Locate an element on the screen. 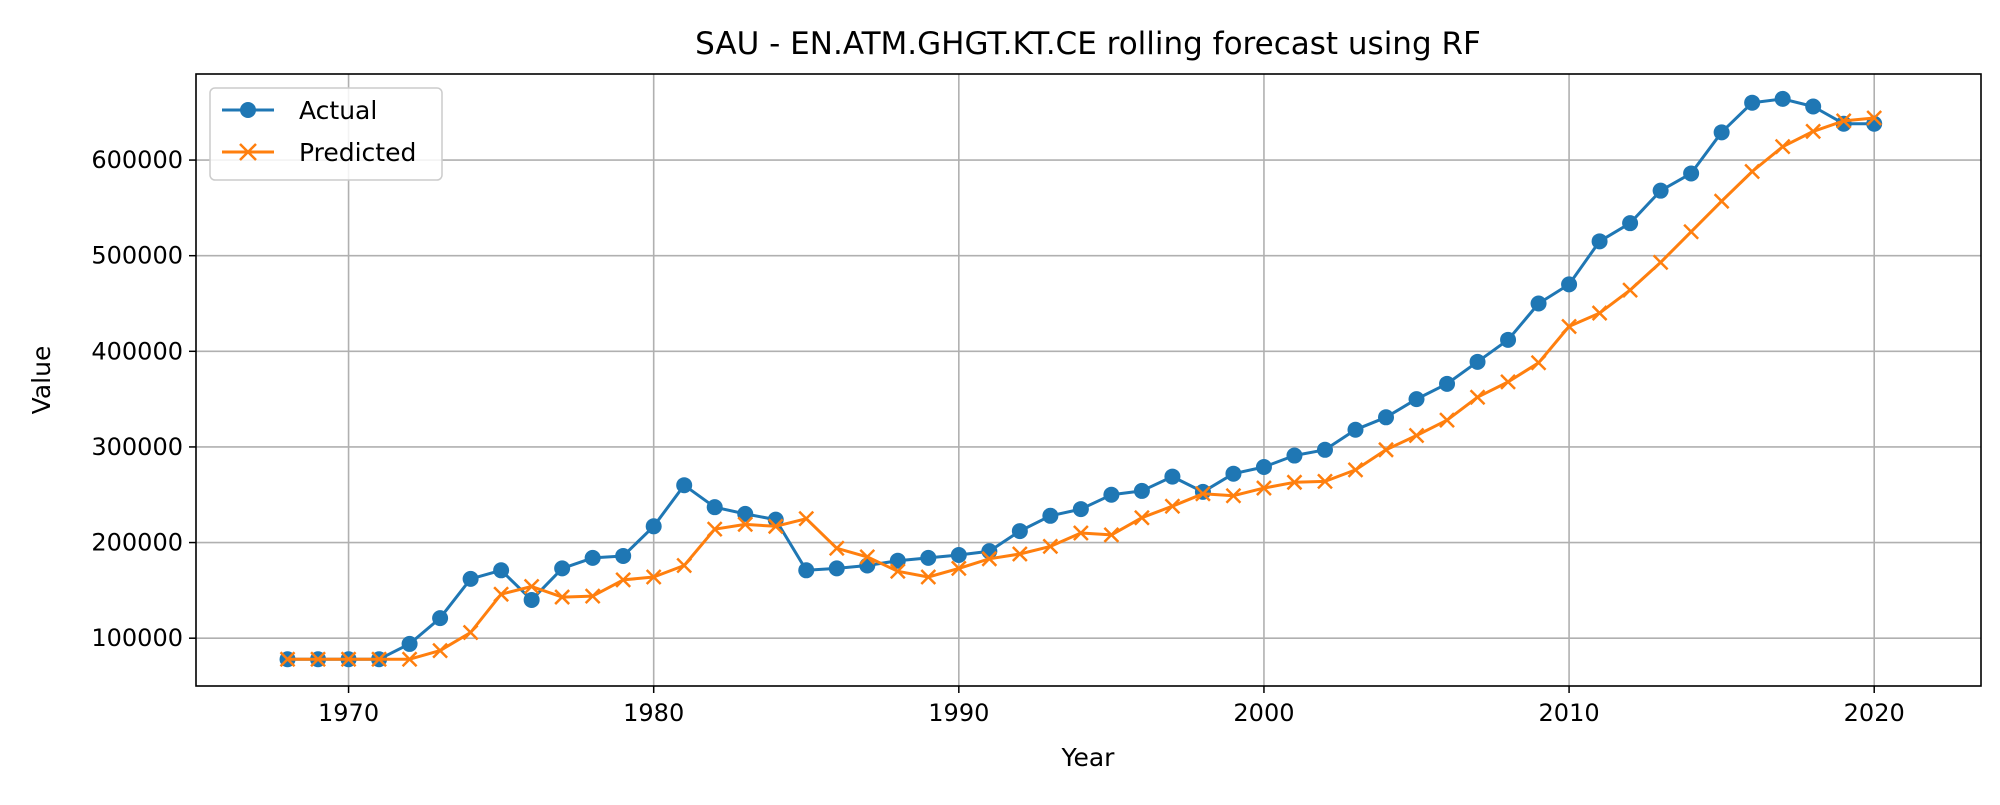  y-tick-label: 400000 is located at coordinates (137, 351).